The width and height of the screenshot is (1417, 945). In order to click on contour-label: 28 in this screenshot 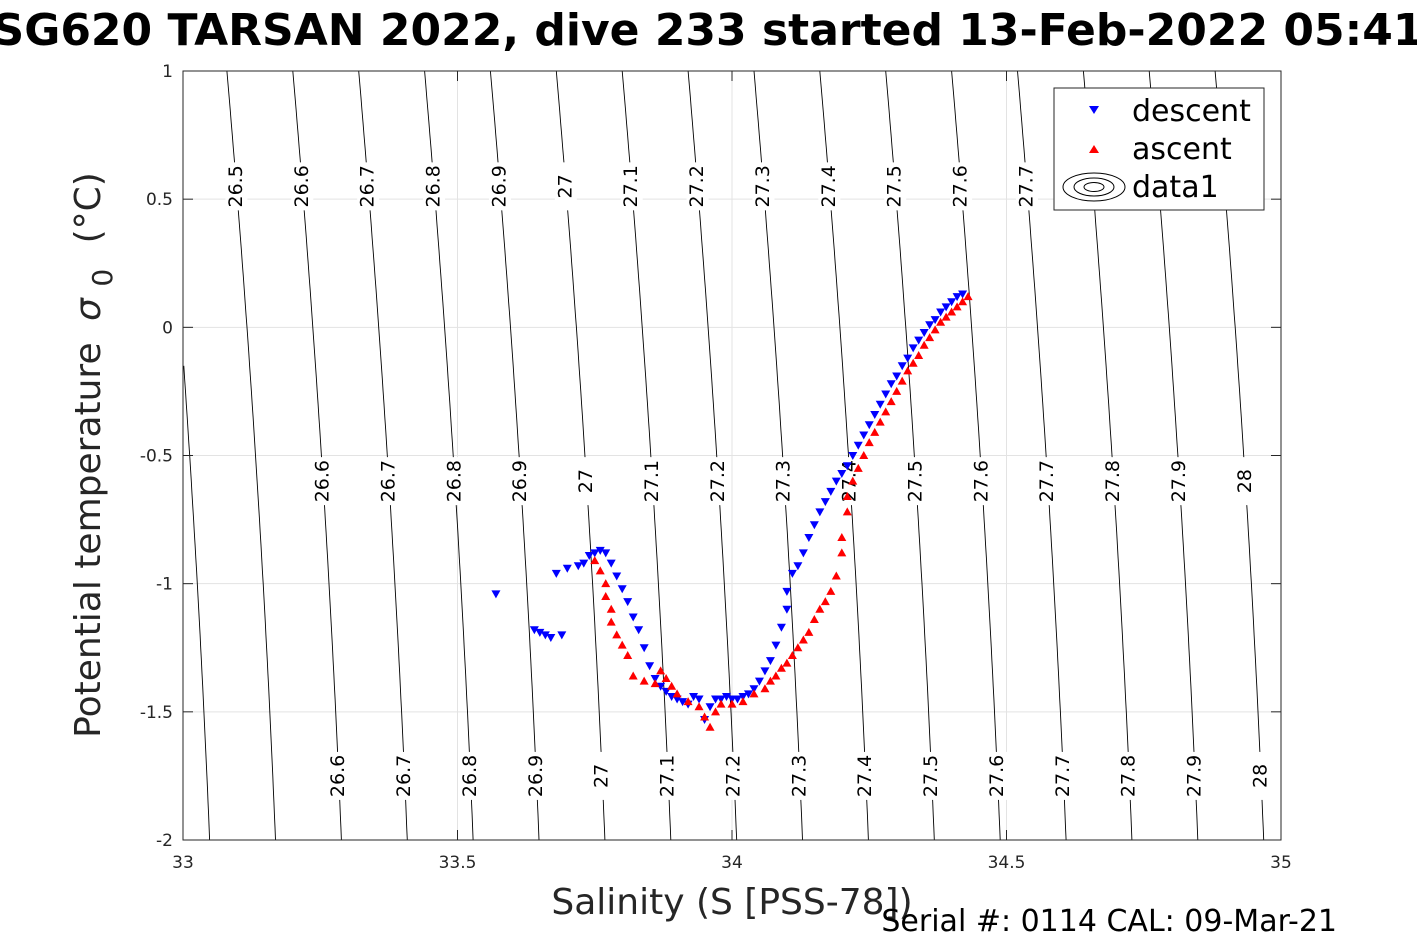, I will do `click(1260, 776)`.